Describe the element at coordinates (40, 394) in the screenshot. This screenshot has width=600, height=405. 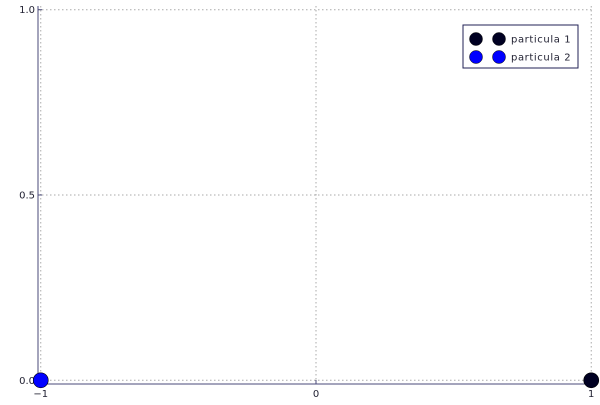
I see `x-tick-label: −1` at that location.